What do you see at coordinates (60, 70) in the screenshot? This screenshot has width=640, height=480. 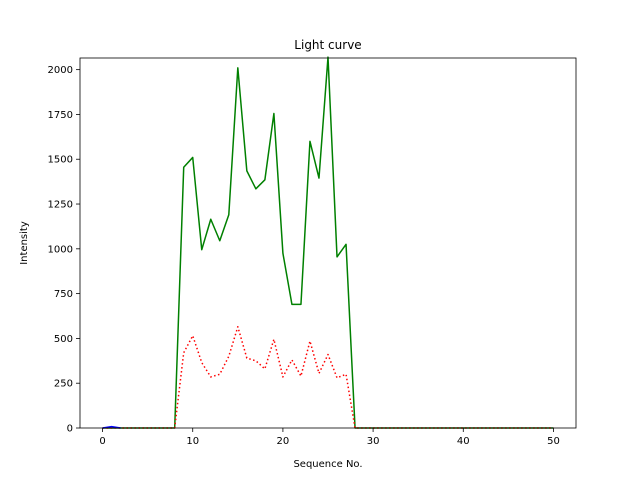 I see `y-tick-label: 2000` at bounding box center [60, 70].